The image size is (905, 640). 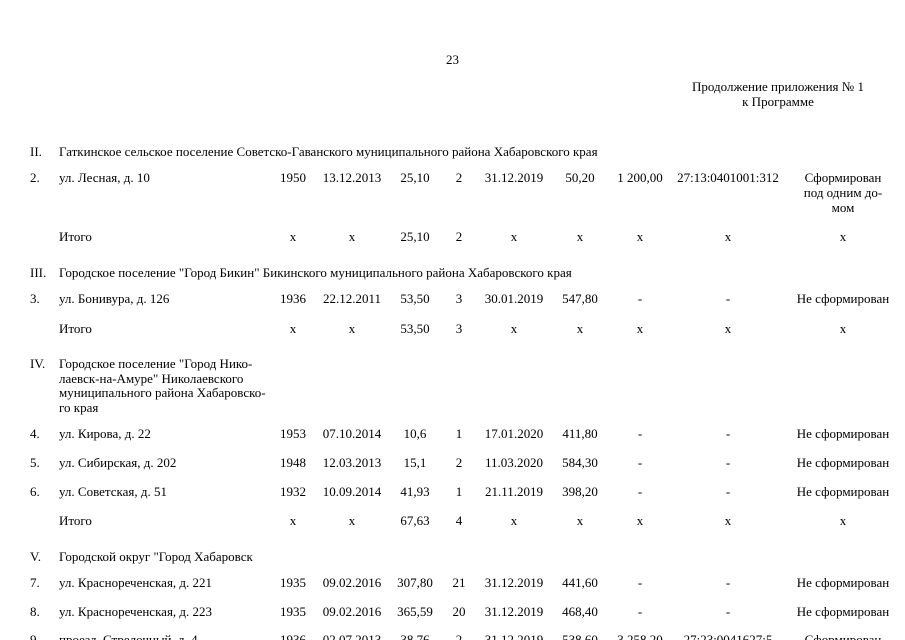 I want to click on area: 15,1, so click(x=415, y=462).